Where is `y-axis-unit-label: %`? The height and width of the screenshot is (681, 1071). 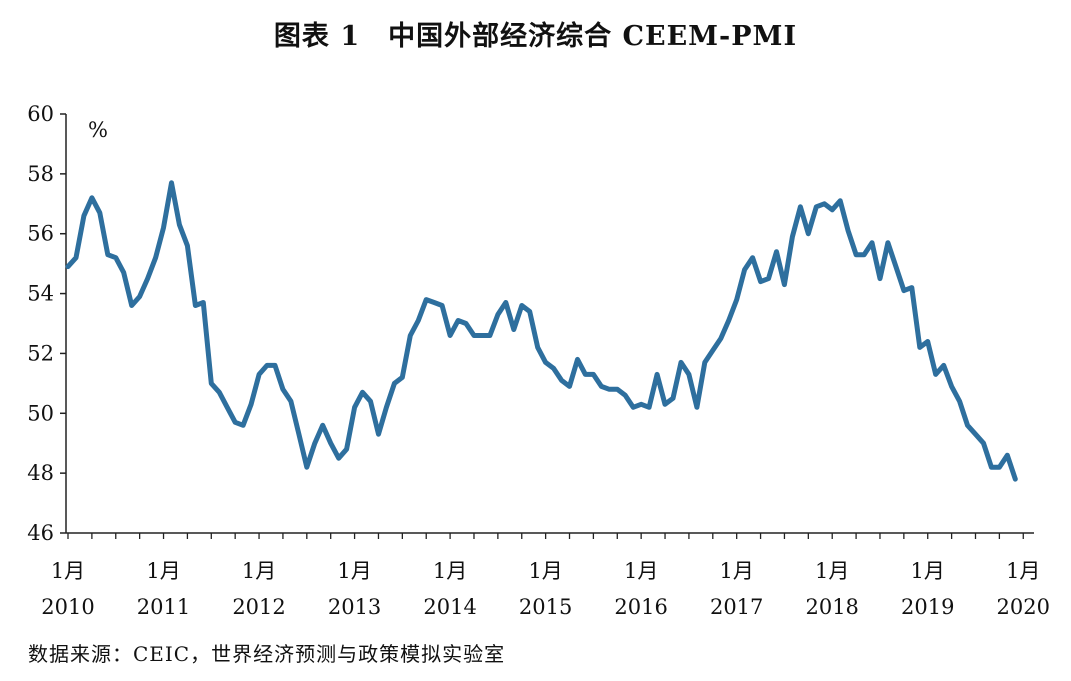 y-axis-unit-label: % is located at coordinates (98, 130).